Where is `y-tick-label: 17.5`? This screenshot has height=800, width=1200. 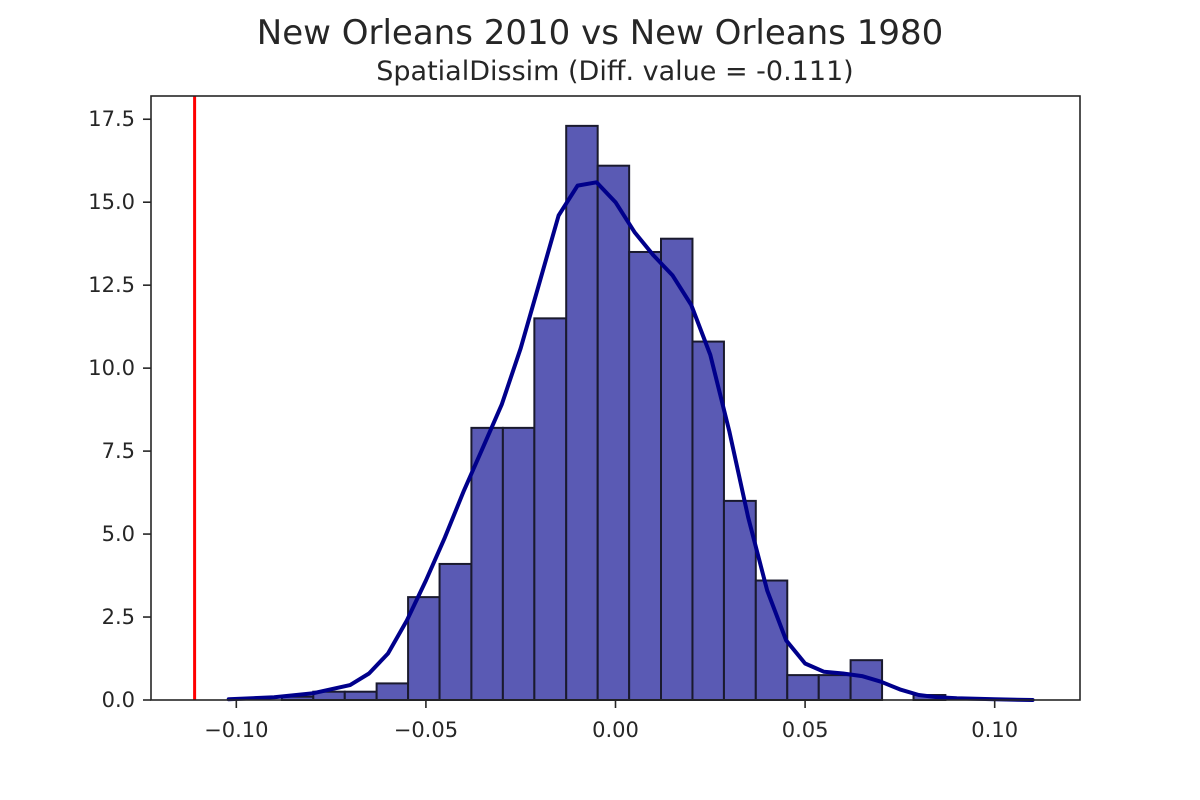 y-tick-label: 17.5 is located at coordinates (111, 119).